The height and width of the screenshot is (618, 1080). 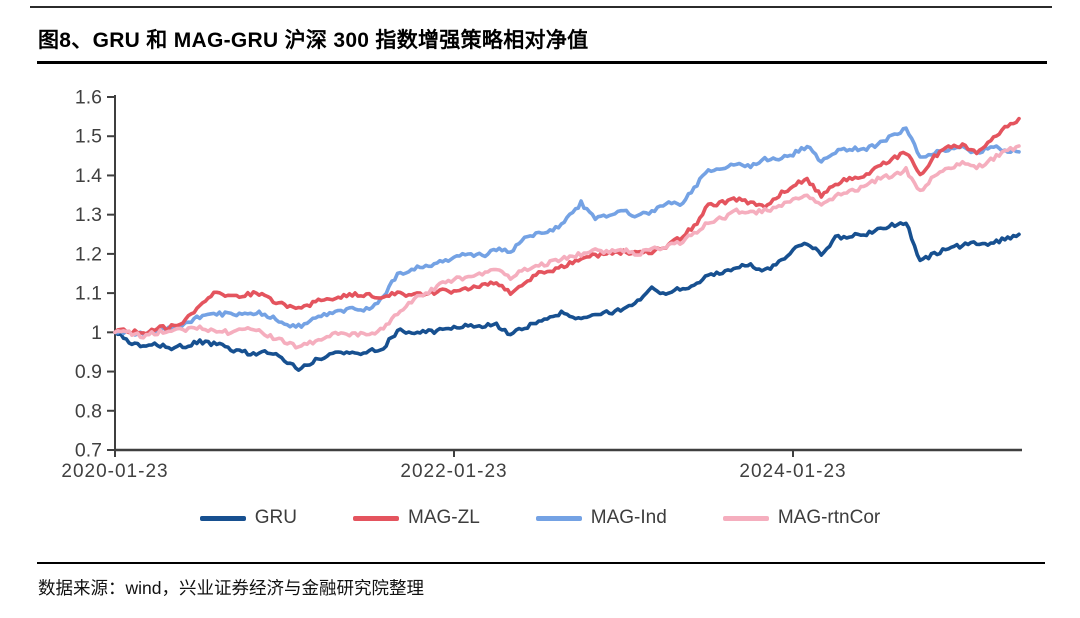 What do you see at coordinates (88, 176) in the screenshot?
I see `y-tick-label: 1.4` at bounding box center [88, 176].